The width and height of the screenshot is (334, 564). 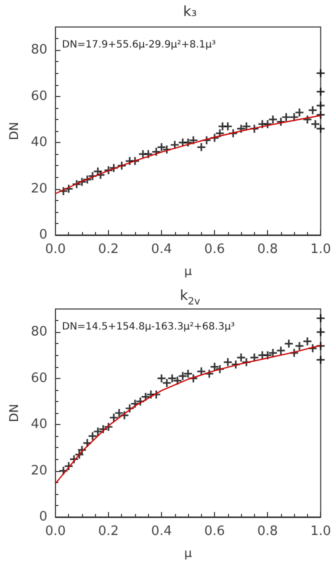 What do you see at coordinates (139, 45) in the screenshot?
I see `annotation: DN=17.9+55.6μ-29.9μ²+8.1μ³` at bounding box center [139, 45].